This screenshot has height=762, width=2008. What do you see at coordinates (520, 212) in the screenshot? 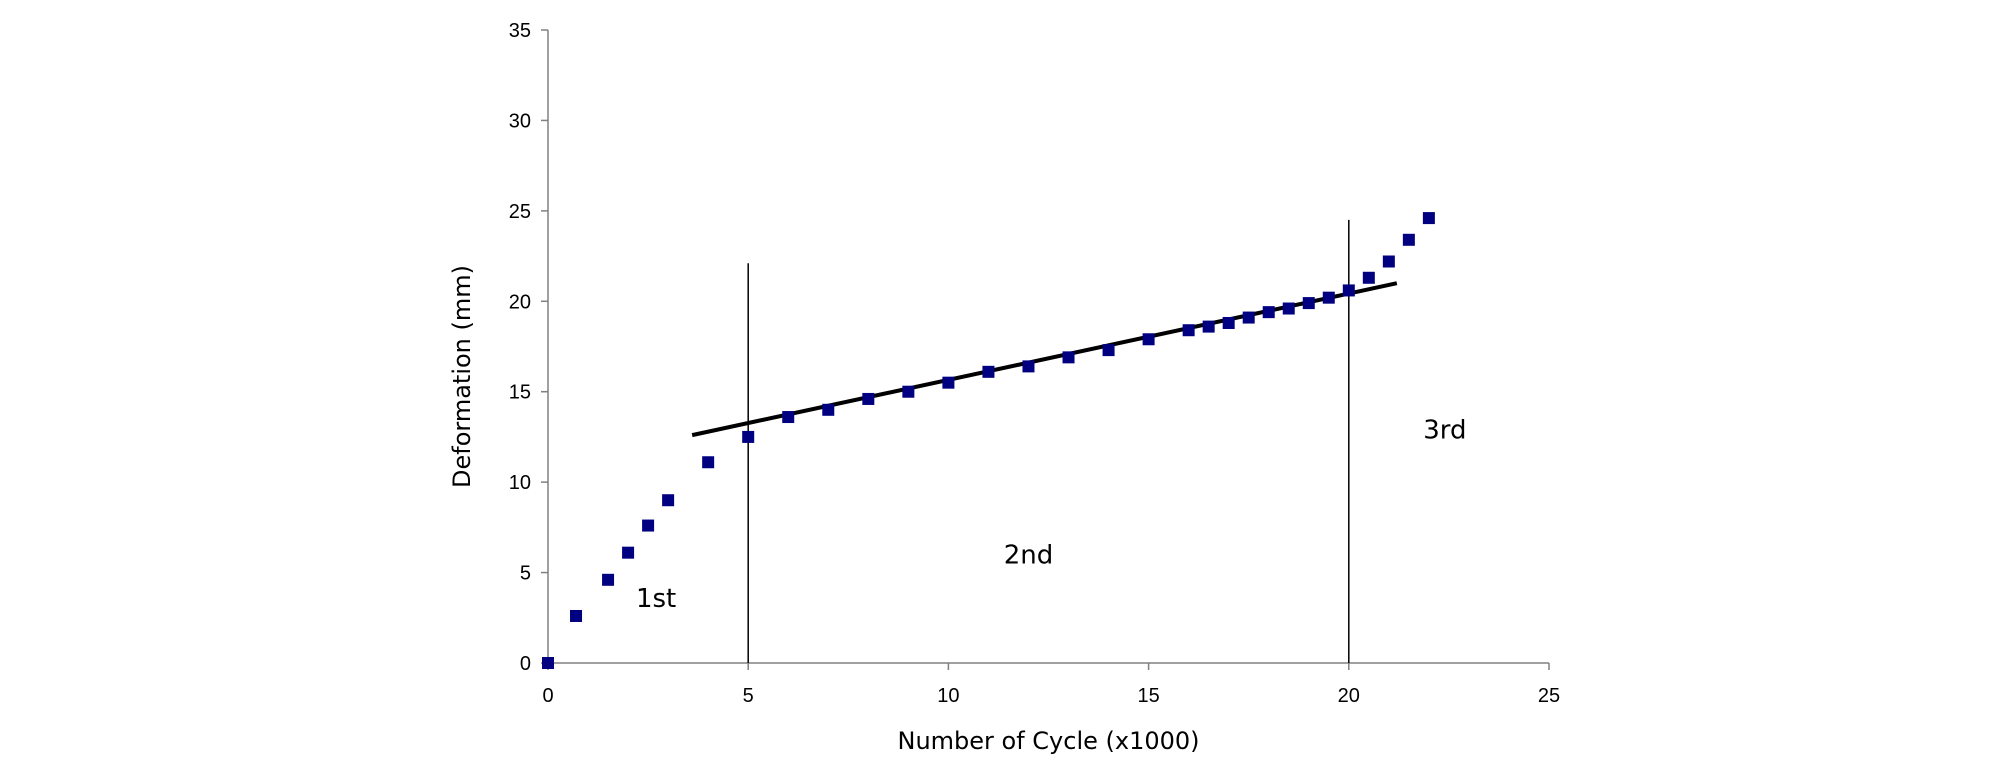
I see `y-tick-label: 25` at bounding box center [520, 212].